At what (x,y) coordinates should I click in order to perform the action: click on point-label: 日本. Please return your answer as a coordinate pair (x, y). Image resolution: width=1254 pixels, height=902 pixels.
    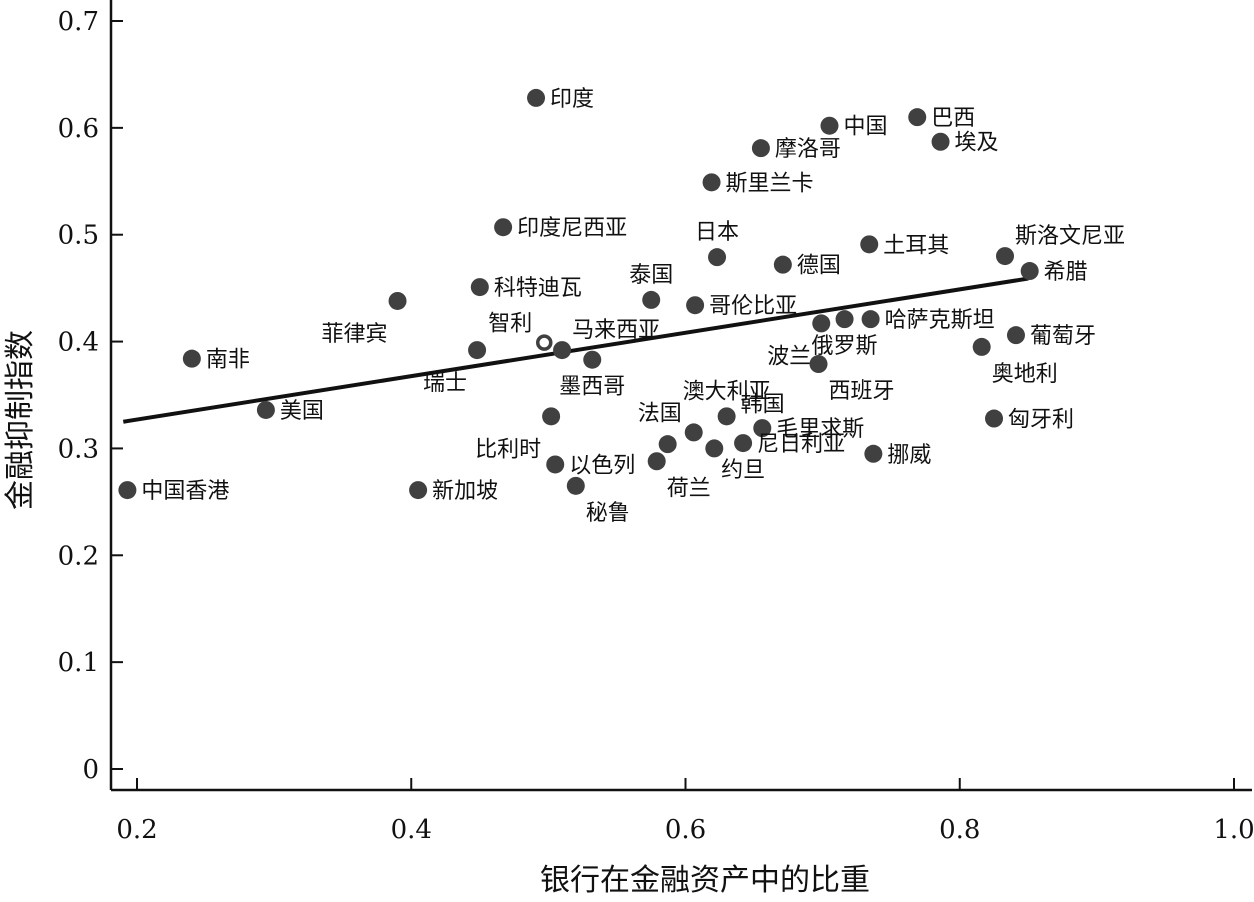
    Looking at the image, I should click on (717, 232).